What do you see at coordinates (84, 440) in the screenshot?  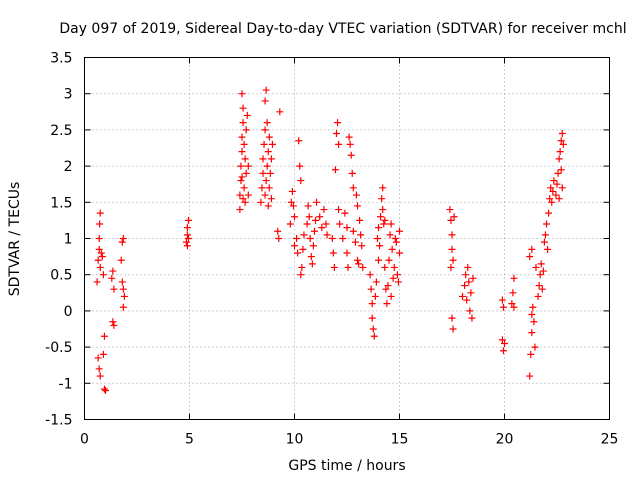 I see `x-tick-label: 0` at bounding box center [84, 440].